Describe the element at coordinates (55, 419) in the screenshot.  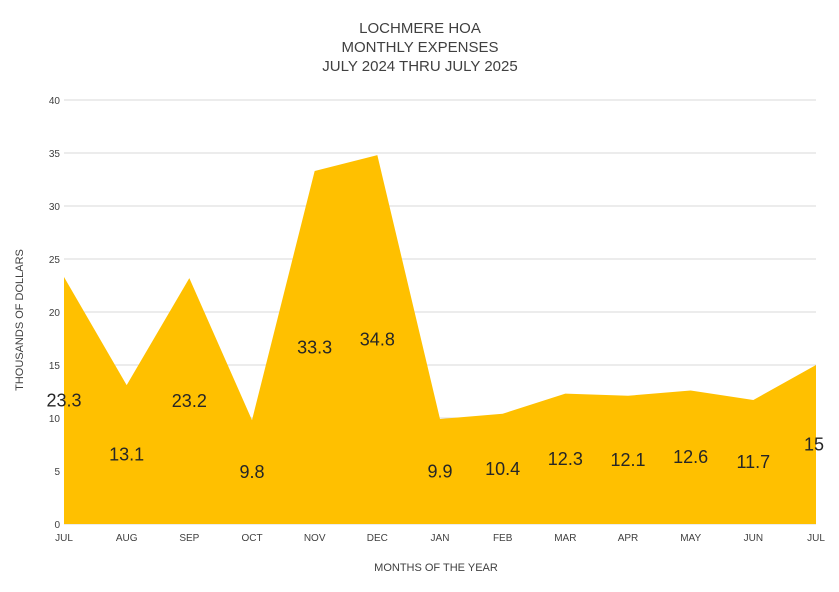
I see `y-tick-label: 10` at that location.